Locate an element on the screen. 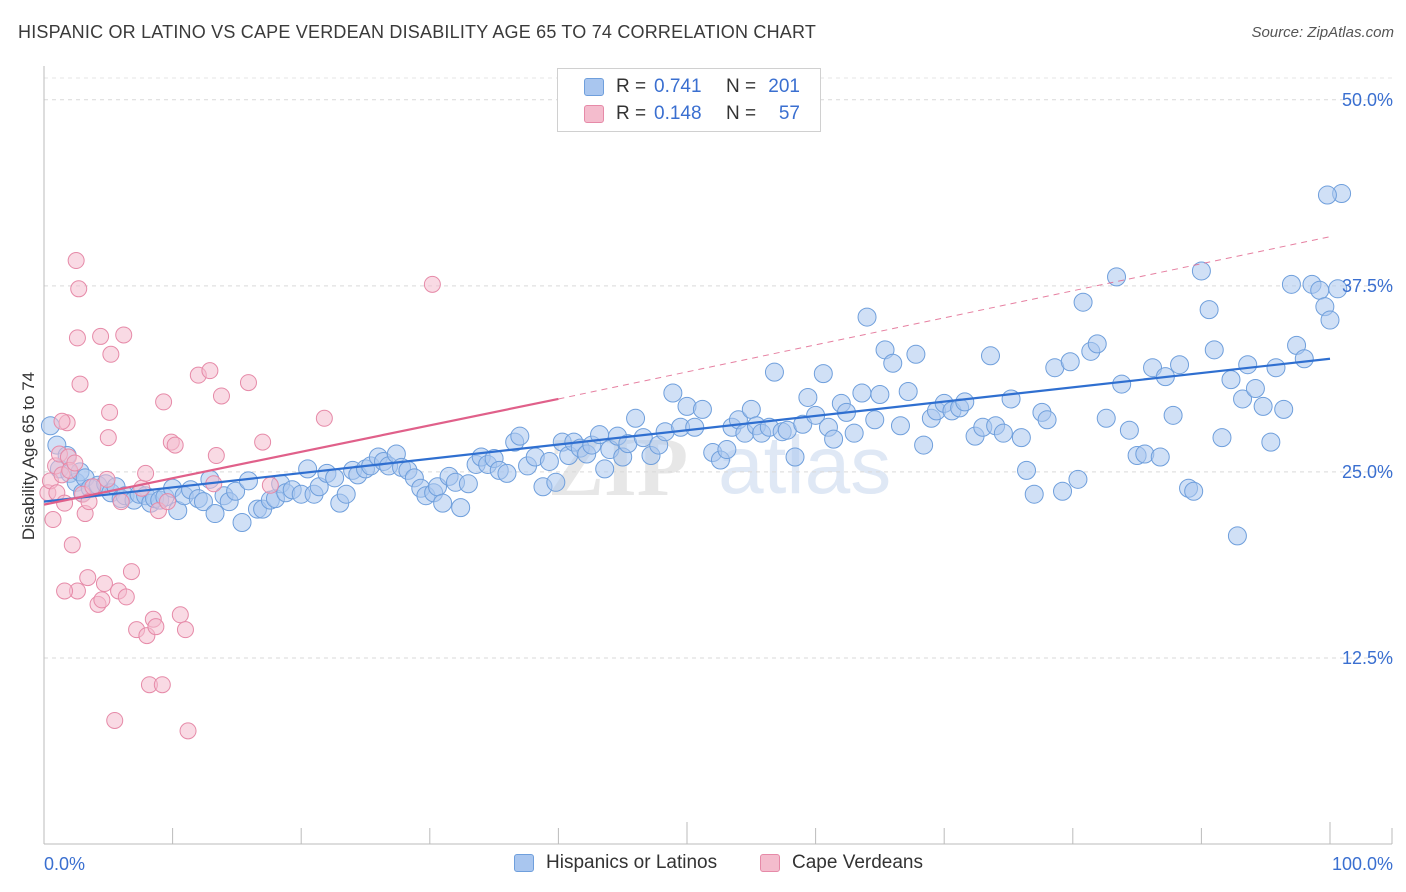 The width and height of the screenshot is (1406, 892). legend-label-cape-verdeans: Cape Verdeans is located at coordinates (857, 862).